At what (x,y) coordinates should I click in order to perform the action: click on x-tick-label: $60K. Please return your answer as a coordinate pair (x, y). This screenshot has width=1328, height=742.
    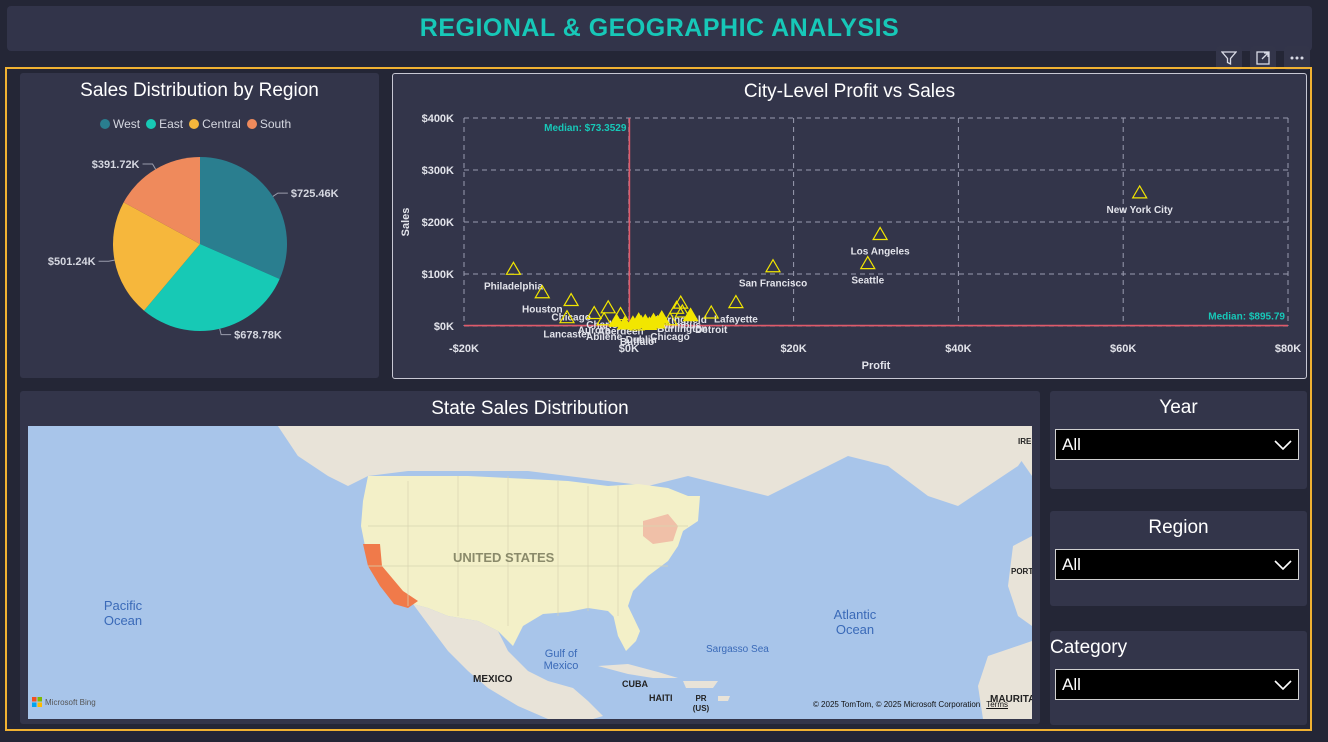
    Looking at the image, I should click on (1123, 349).